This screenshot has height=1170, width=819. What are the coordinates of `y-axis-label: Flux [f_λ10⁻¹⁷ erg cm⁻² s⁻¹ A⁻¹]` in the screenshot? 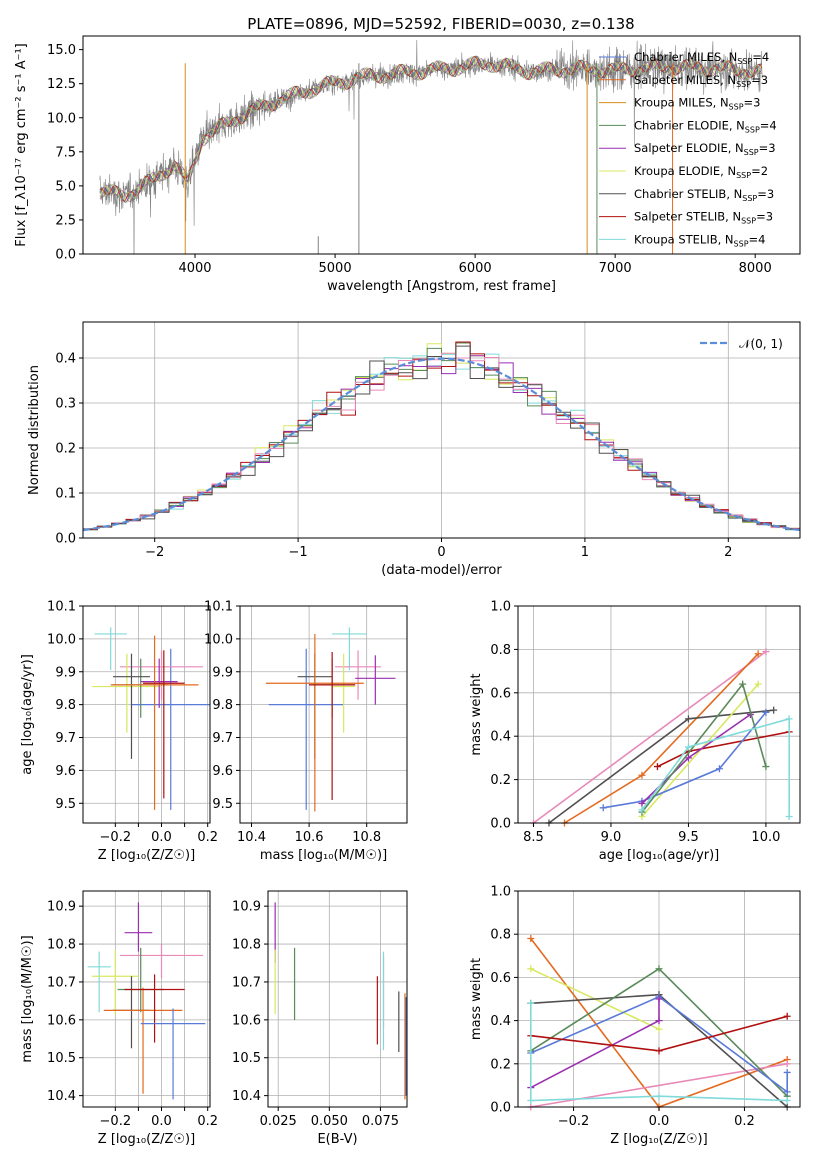 It's located at (21, 145).